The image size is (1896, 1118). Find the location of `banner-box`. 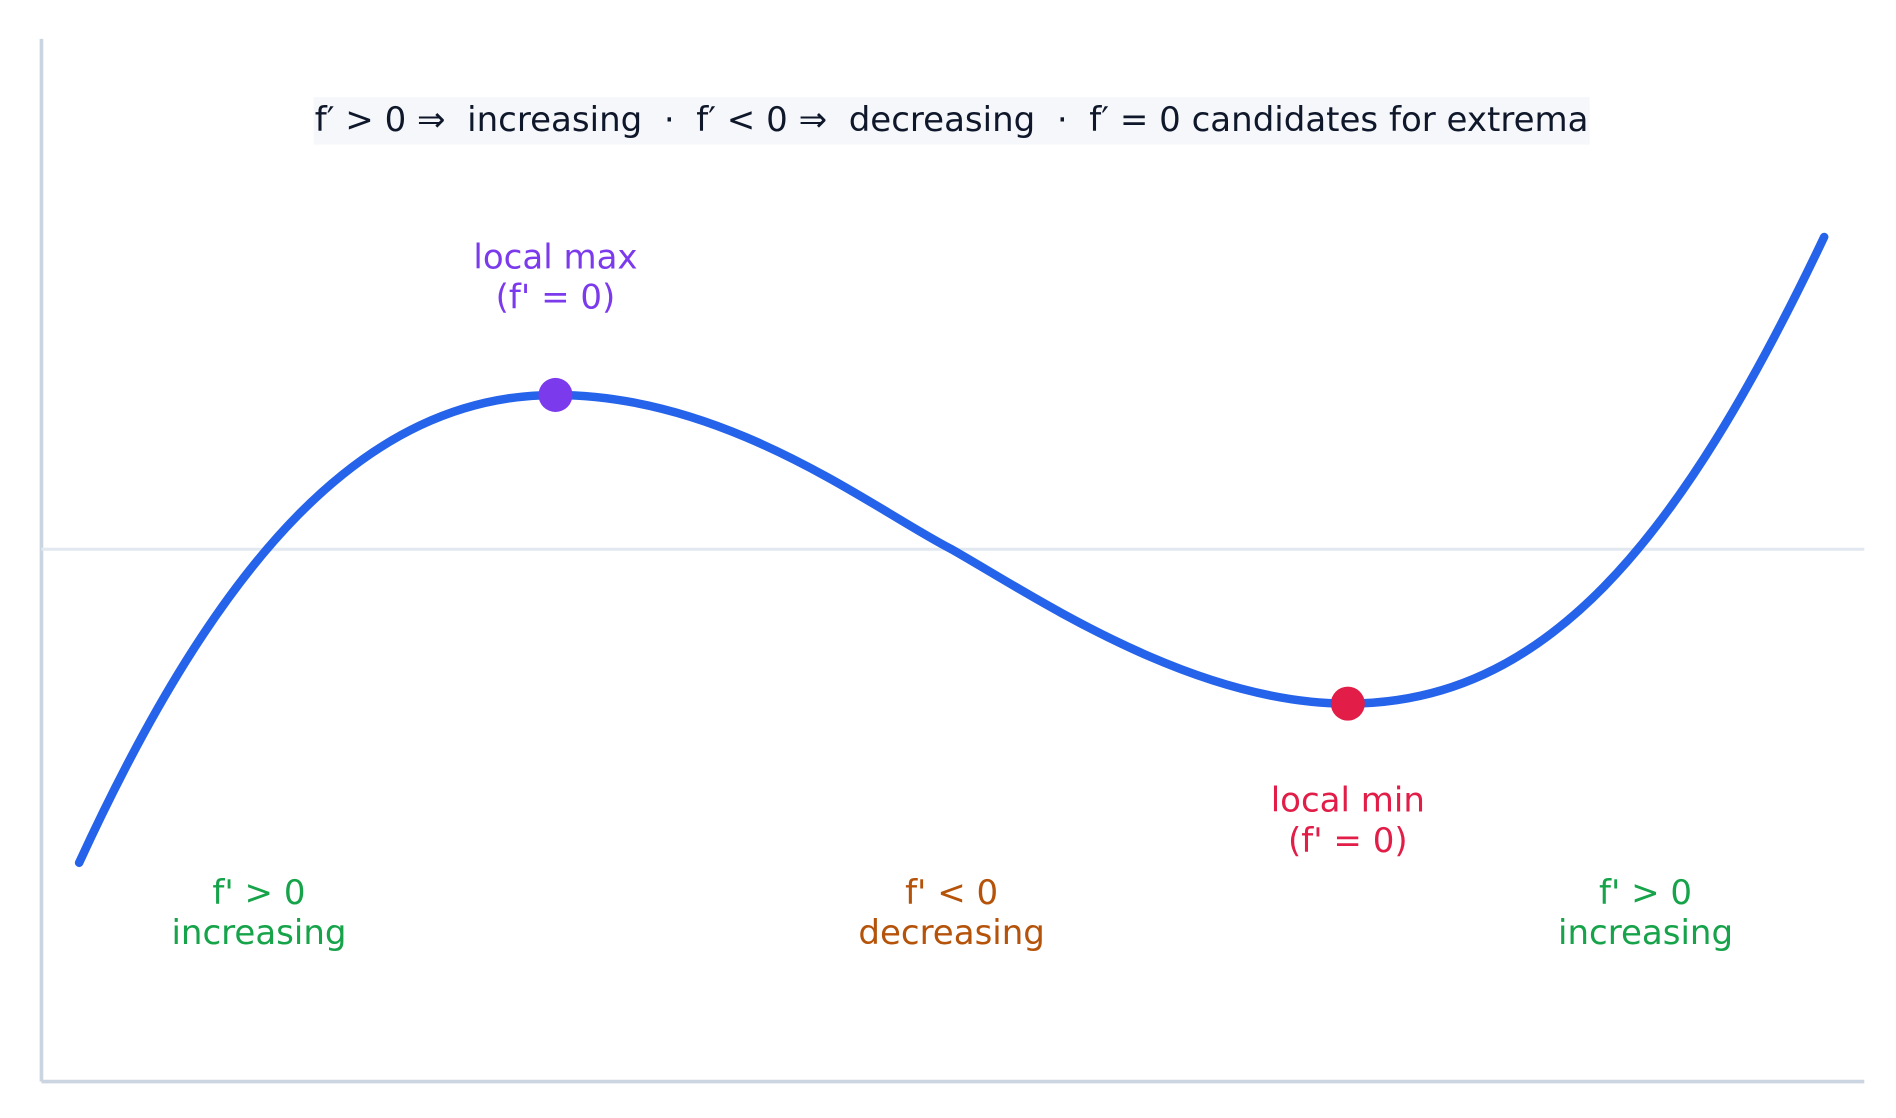

banner-box is located at coordinates (951, 121).